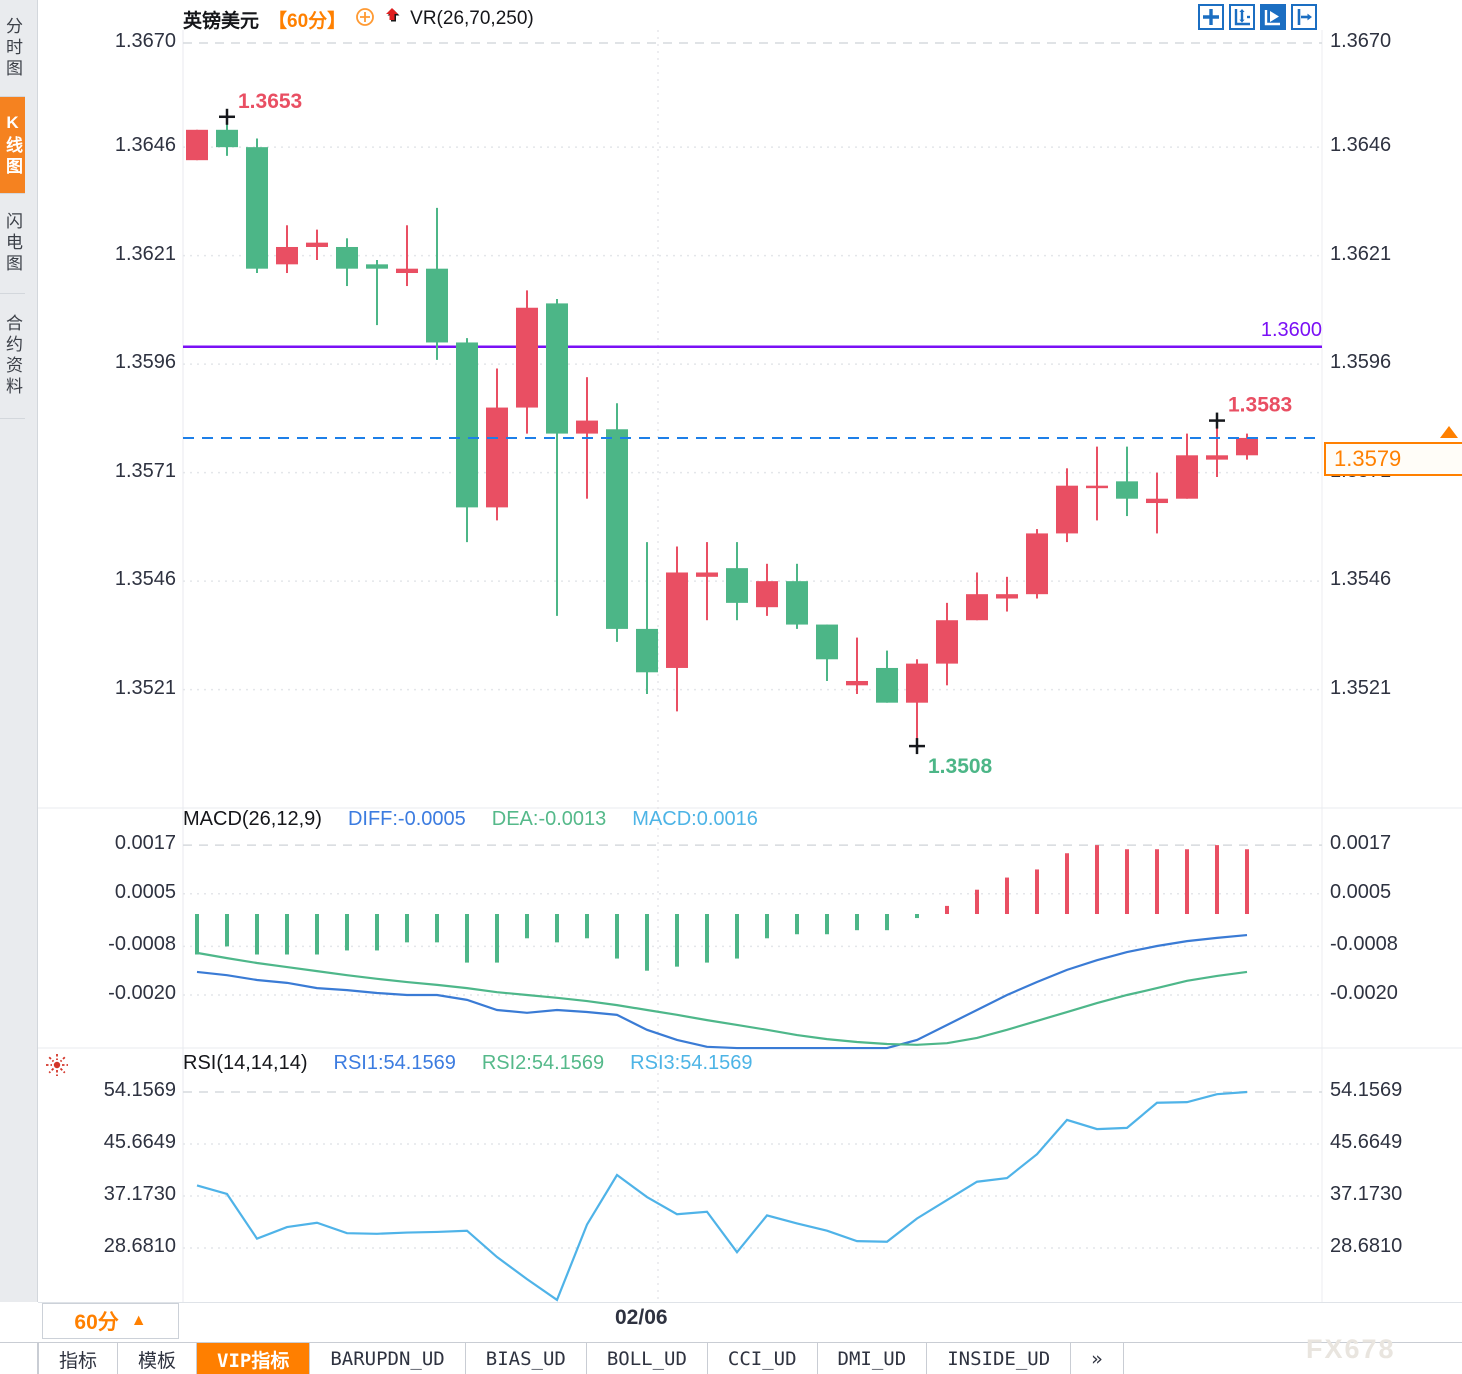  Describe the element at coordinates (365, 19) in the screenshot. I see `link-circle-plus-icon` at that location.